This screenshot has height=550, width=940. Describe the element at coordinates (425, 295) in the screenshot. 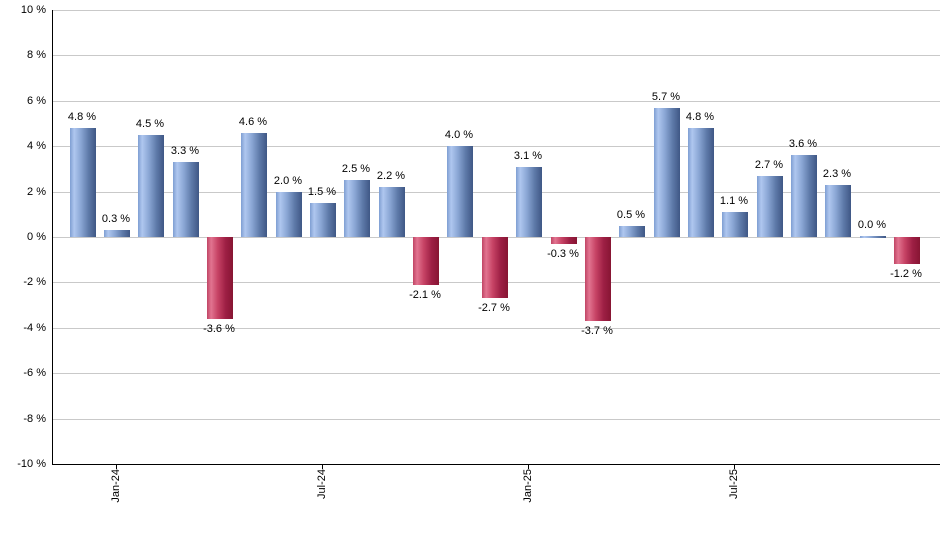

I see `bar-value-label: -2.1 %` at that location.